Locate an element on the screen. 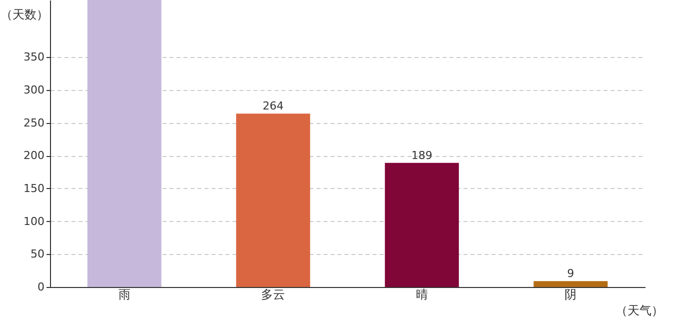  y-tick-label: 250 is located at coordinates (34, 123).